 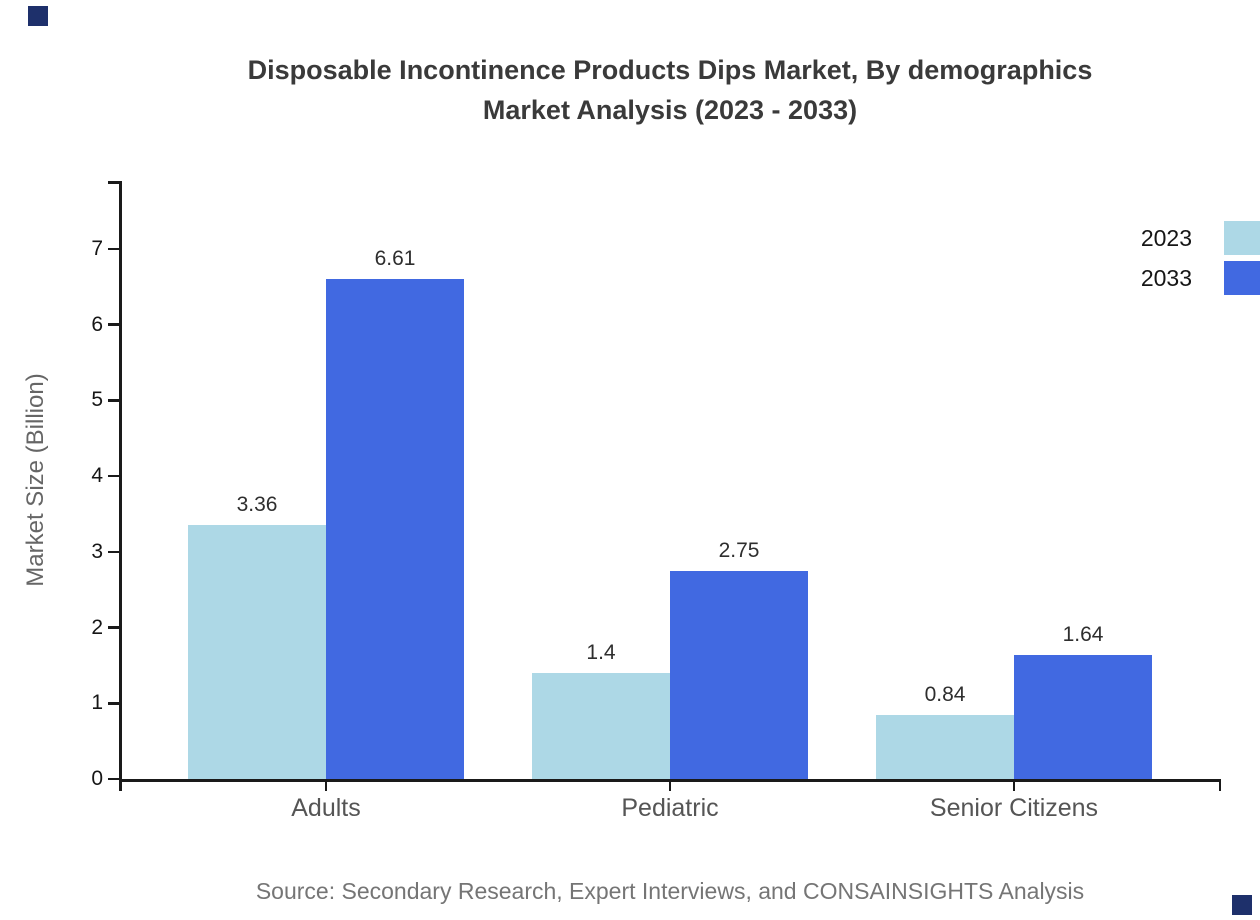 What do you see at coordinates (1166, 238) in the screenshot?
I see `legend-label: 2023` at bounding box center [1166, 238].